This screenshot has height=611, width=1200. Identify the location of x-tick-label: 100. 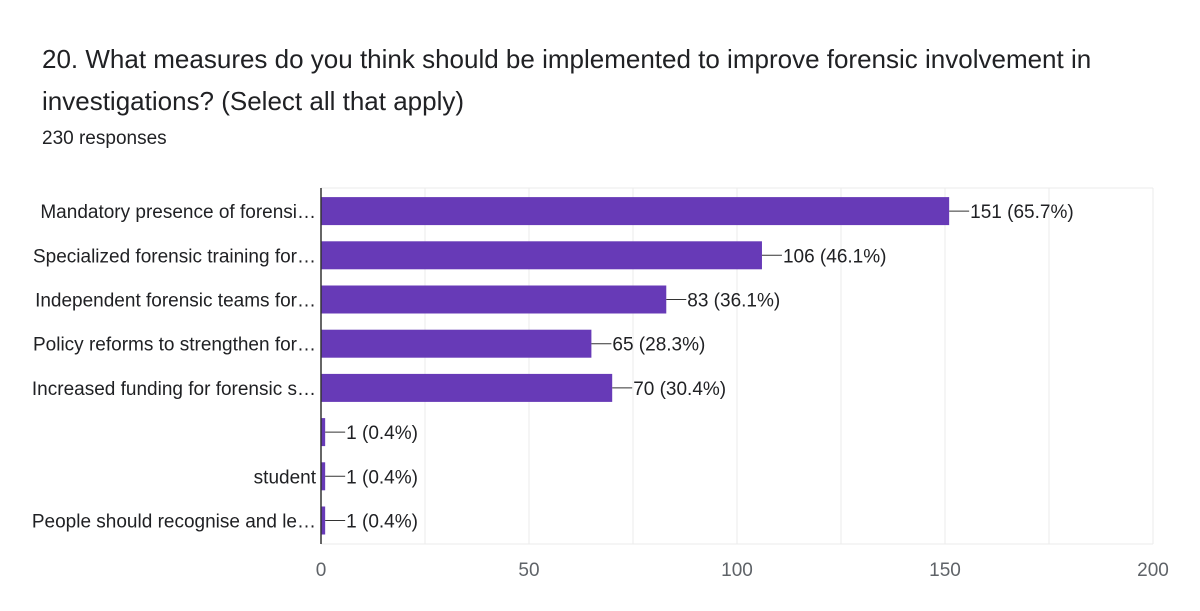
(737, 570).